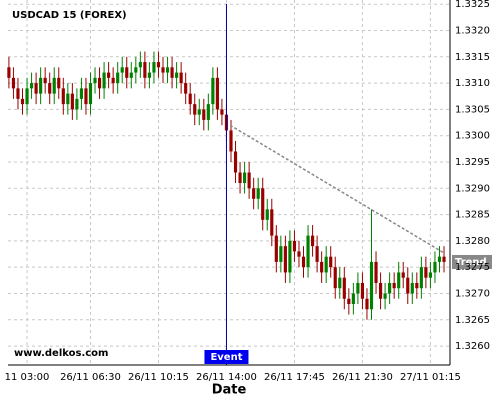 The height and width of the screenshot is (400, 500). Describe the element at coordinates (472, 109) in the screenshot. I see `y-tick-label: 1.3305` at that location.